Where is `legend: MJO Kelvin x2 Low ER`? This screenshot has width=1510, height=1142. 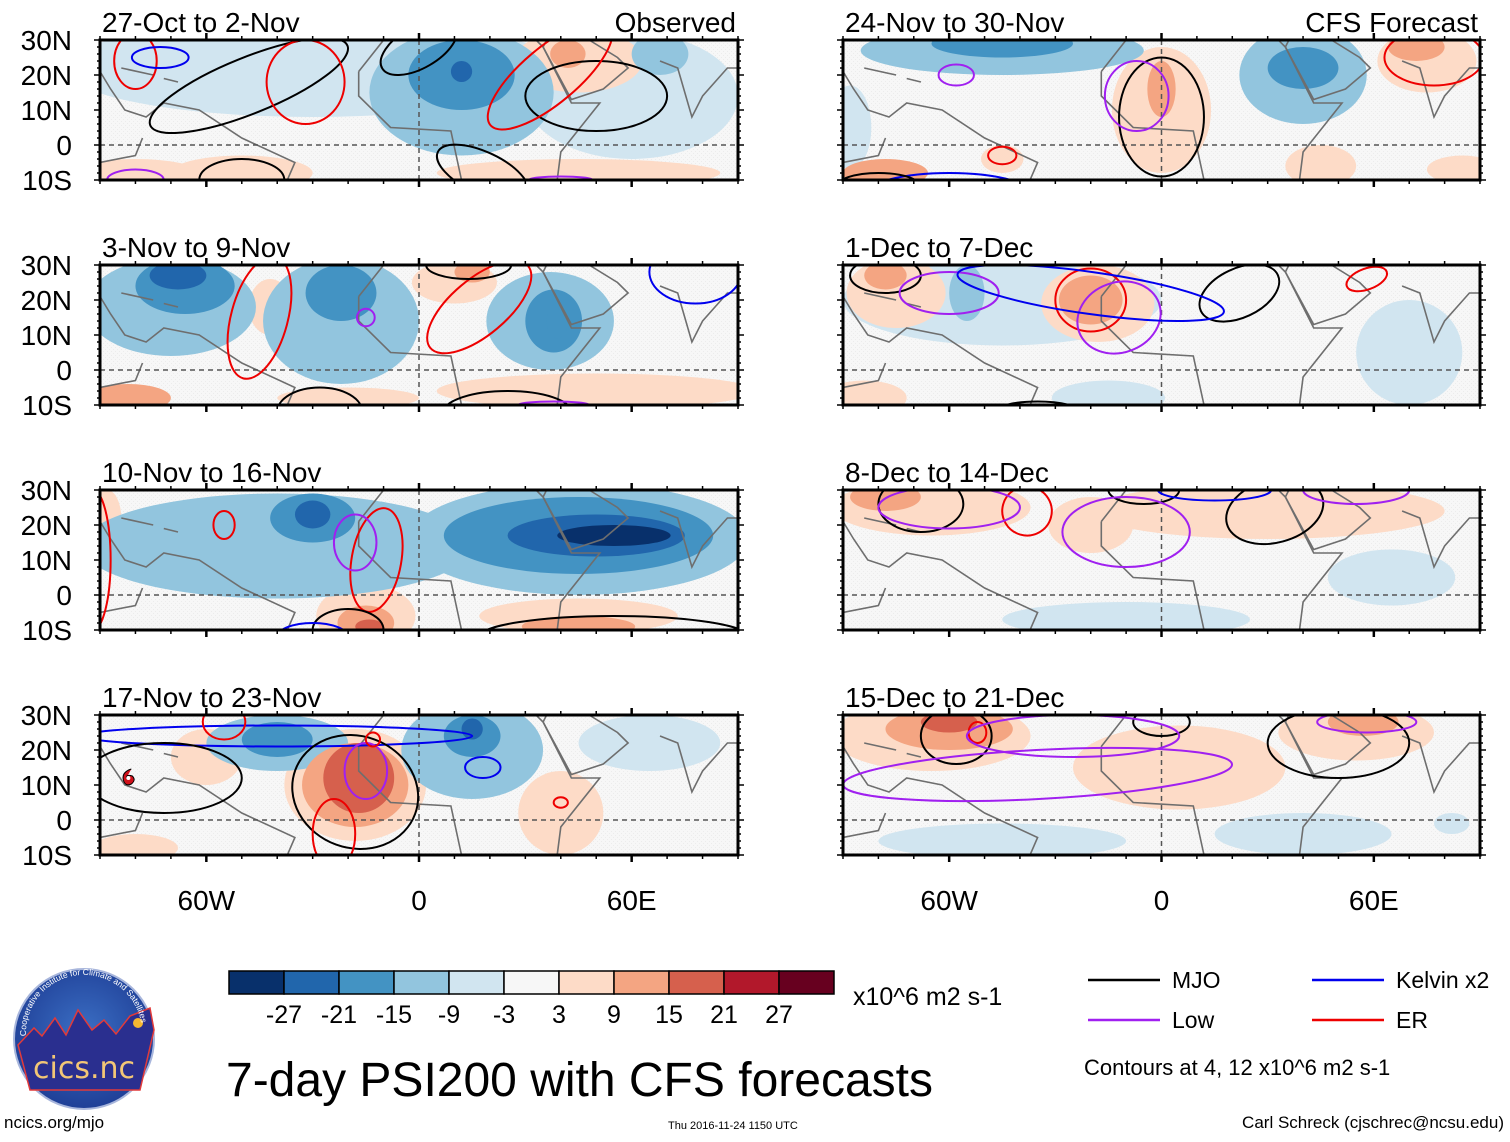 legend: MJO Kelvin x2 Low ER is located at coordinates (1288, 1000).